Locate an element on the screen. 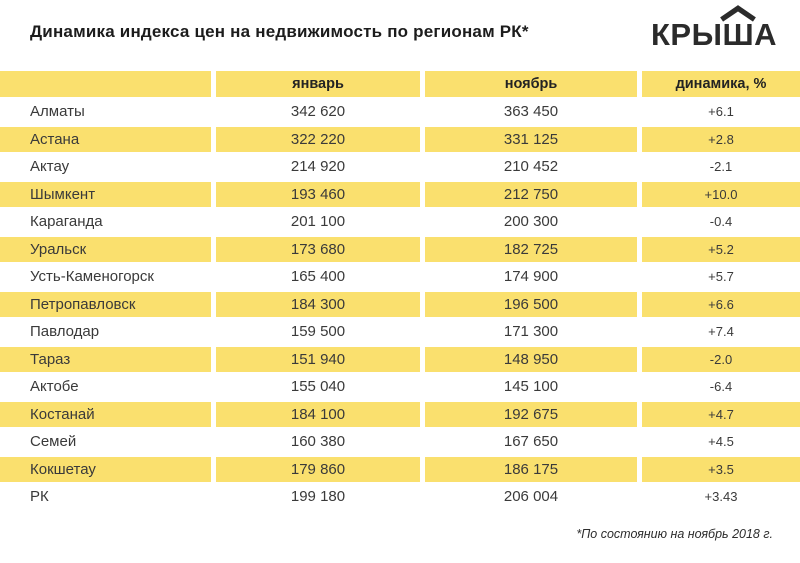  november-value: 363 450 is located at coordinates (531, 112).